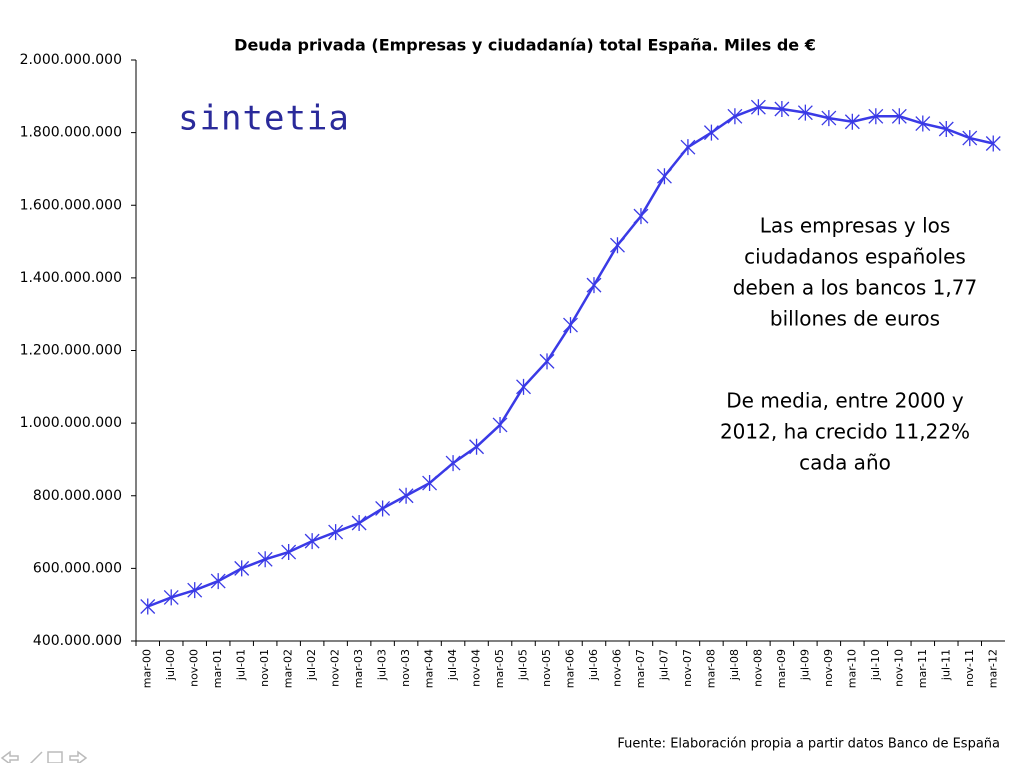  I want to click on x-tick-label: mar-12, so click(992, 668).